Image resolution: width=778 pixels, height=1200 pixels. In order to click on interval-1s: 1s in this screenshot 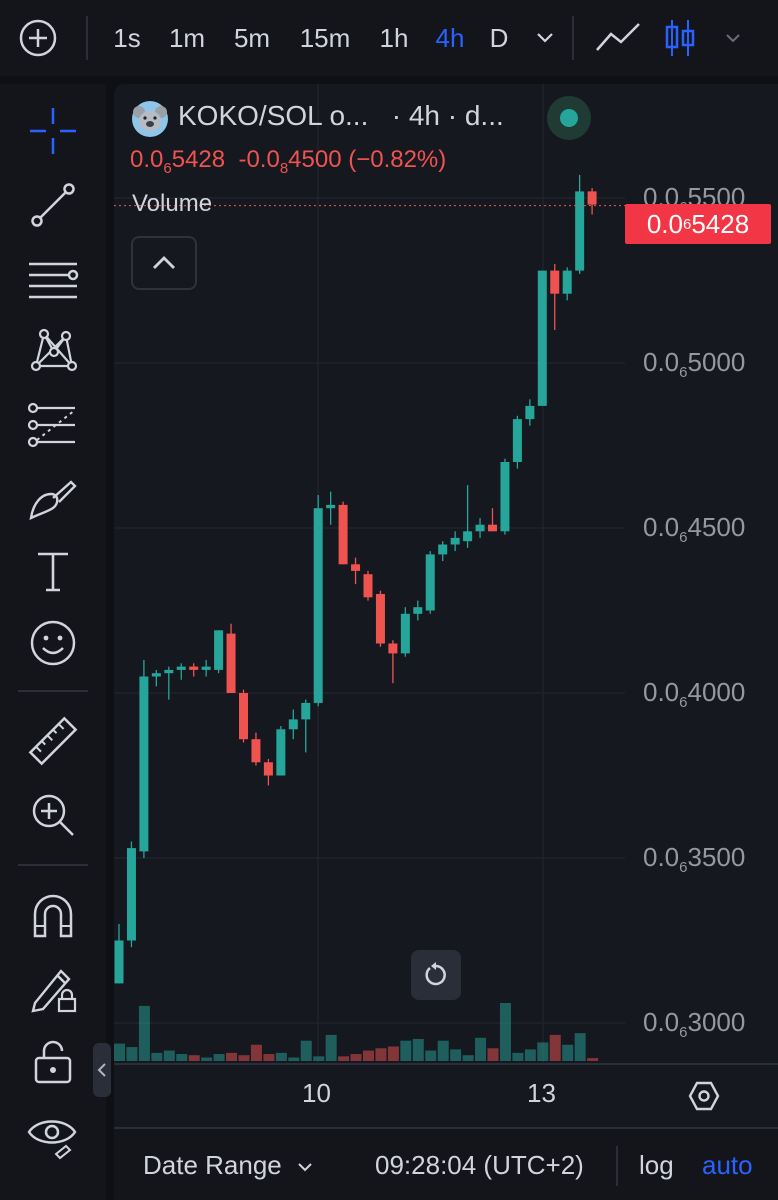, I will do `click(127, 37)`.